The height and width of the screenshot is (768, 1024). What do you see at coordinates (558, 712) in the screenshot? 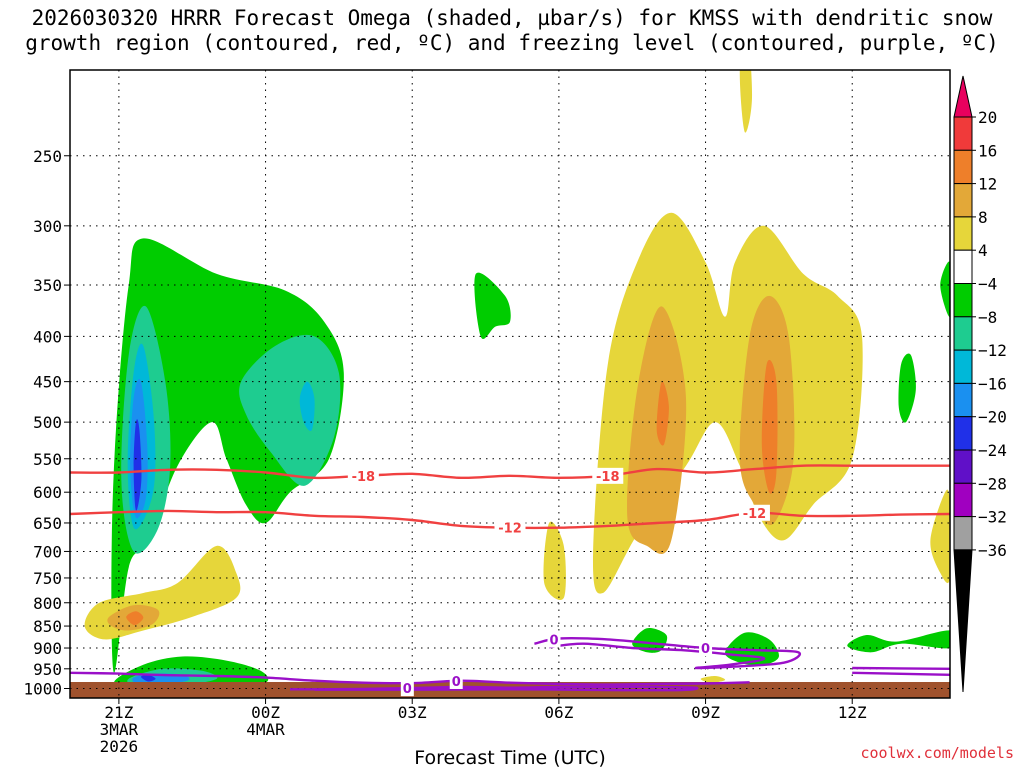
I see `x-tick-label-06Z-0: 06Z` at bounding box center [558, 712].